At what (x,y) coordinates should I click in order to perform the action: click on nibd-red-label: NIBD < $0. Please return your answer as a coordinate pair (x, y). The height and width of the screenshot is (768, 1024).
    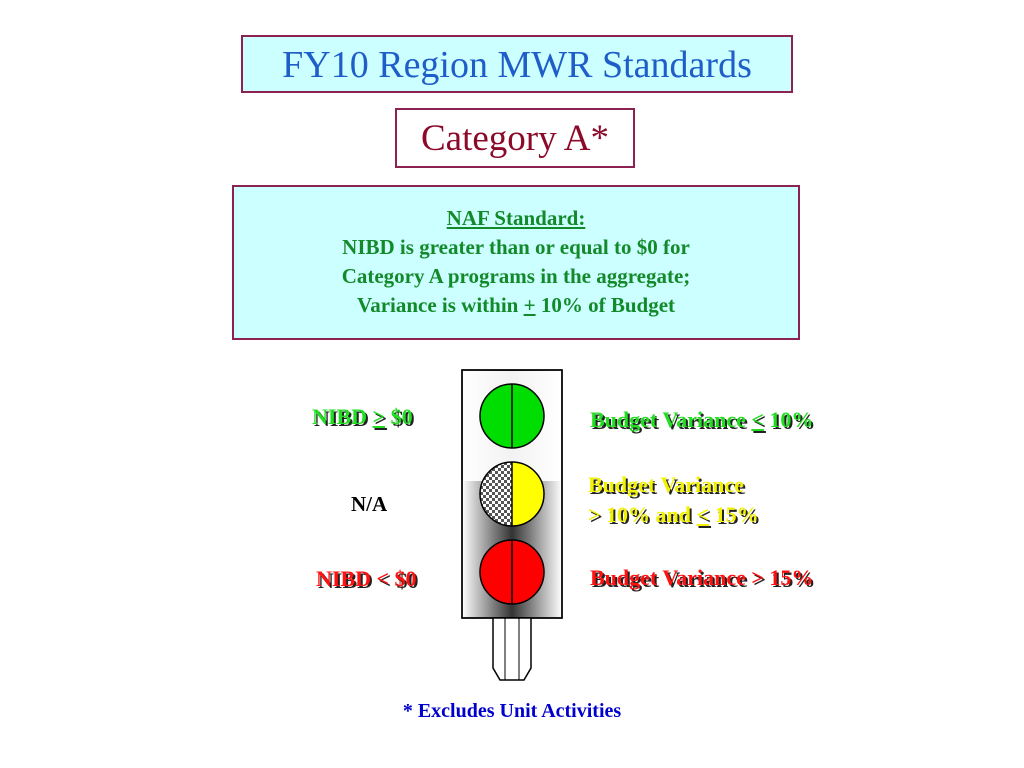
    Looking at the image, I should click on (366, 578).